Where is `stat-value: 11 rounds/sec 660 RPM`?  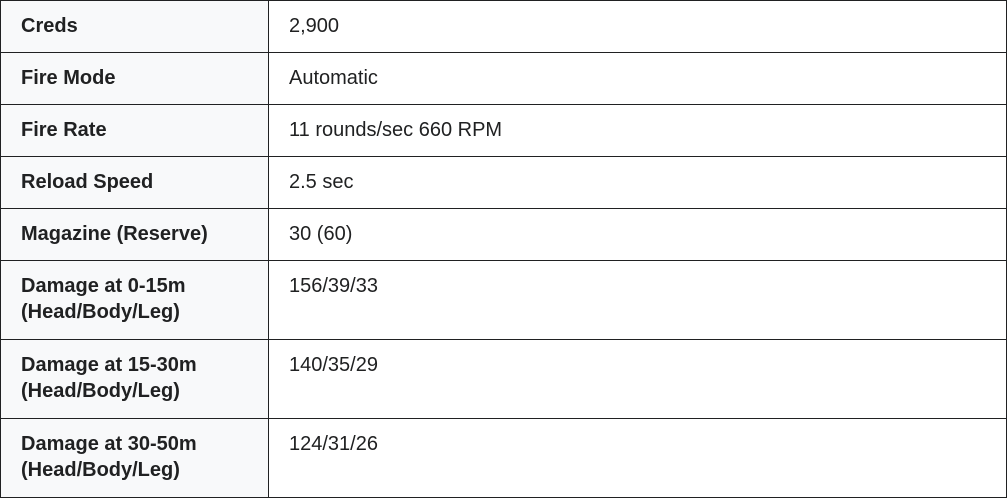 stat-value: 11 rounds/sec 660 RPM is located at coordinates (637, 130).